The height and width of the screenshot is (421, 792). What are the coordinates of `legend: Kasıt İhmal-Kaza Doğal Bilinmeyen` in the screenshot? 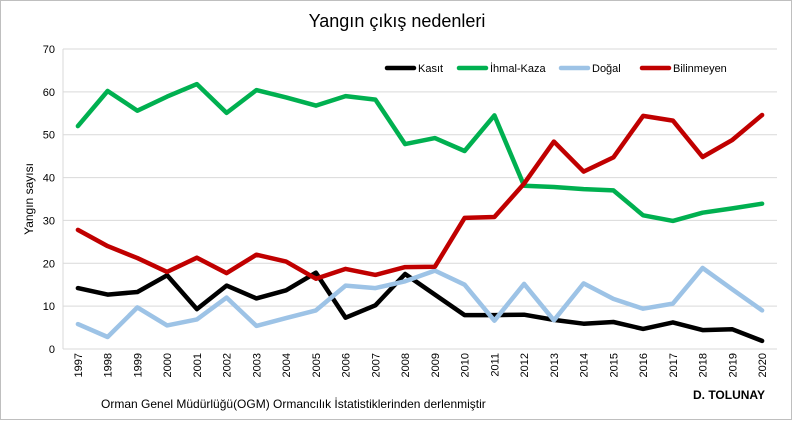 It's located at (555, 68).